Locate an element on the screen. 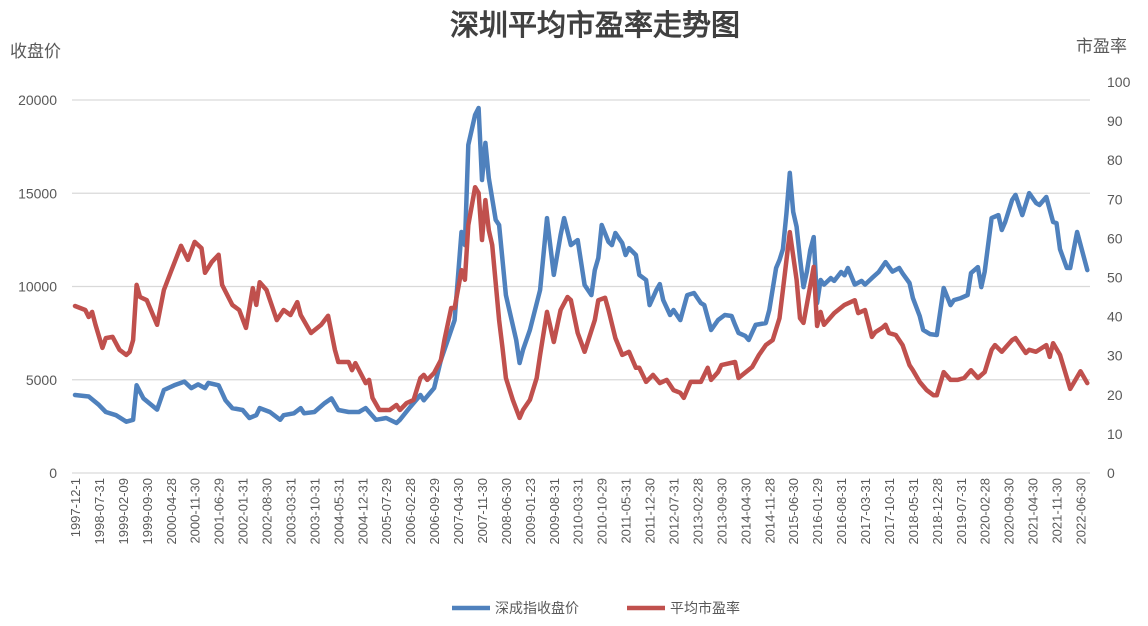  left-tick-label: 0 is located at coordinates (53, 473).